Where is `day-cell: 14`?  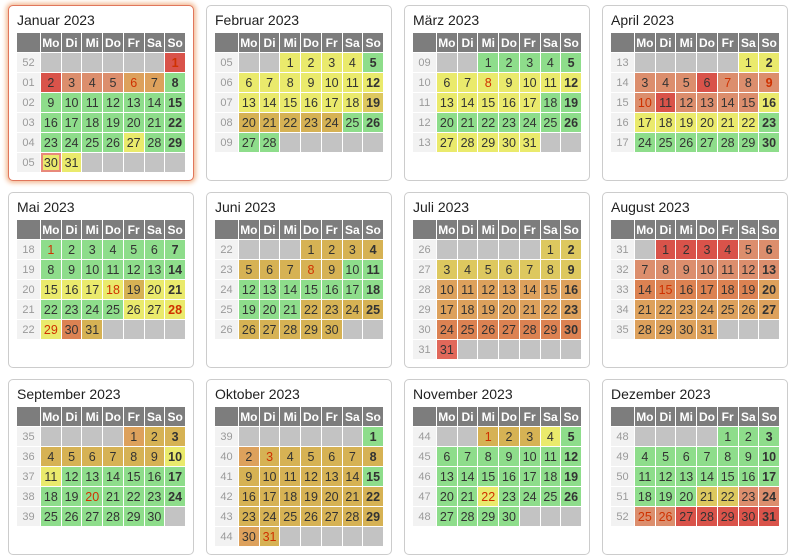 day-cell: 14 is located at coordinates (352, 476).